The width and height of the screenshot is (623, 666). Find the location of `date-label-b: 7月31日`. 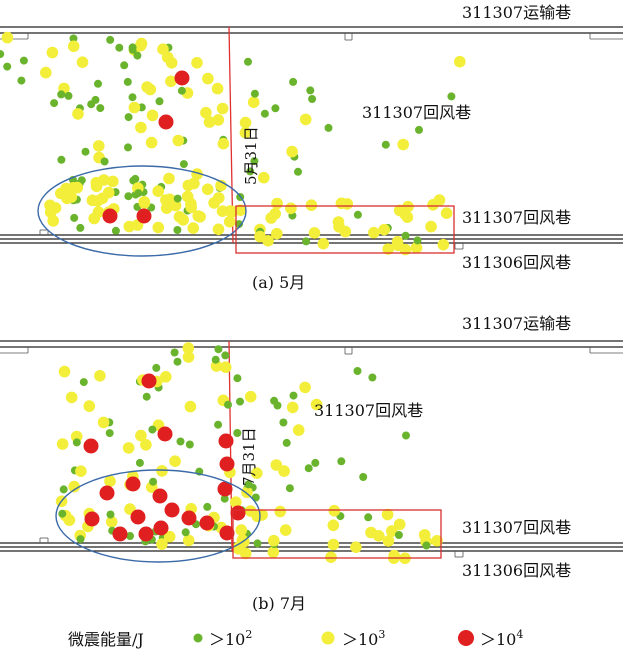

date-label-b: 7月31日 is located at coordinates (249, 456).